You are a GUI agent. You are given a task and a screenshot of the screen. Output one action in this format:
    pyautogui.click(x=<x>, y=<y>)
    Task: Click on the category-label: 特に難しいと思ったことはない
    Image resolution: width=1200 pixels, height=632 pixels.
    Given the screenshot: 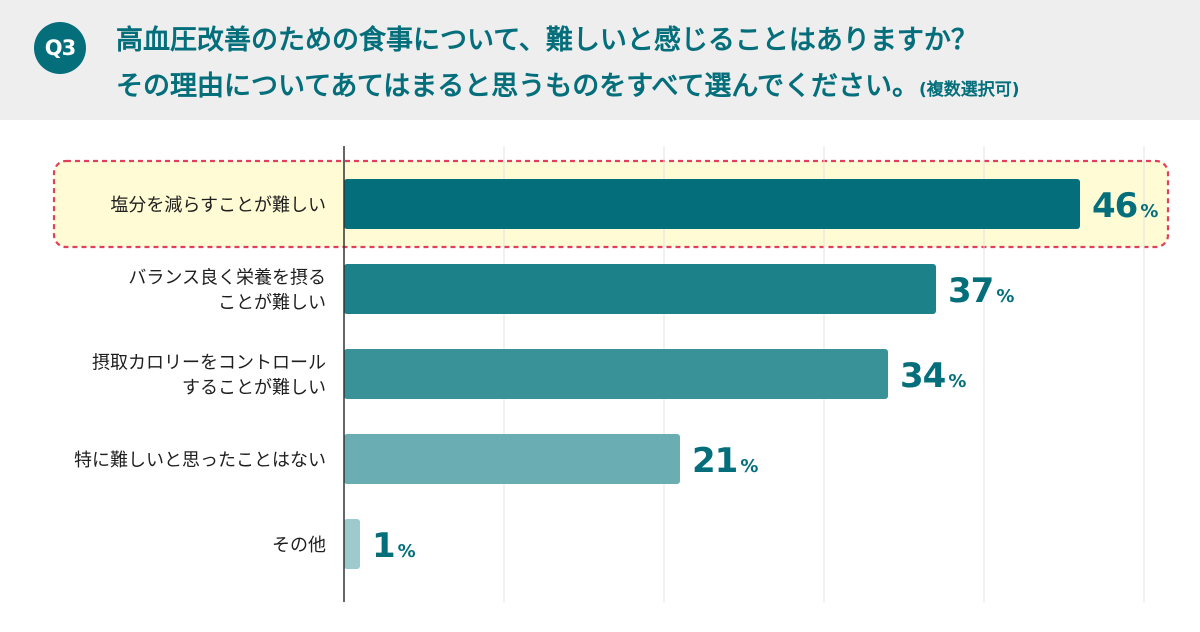 What is the action you would take?
    pyautogui.click(x=200, y=460)
    